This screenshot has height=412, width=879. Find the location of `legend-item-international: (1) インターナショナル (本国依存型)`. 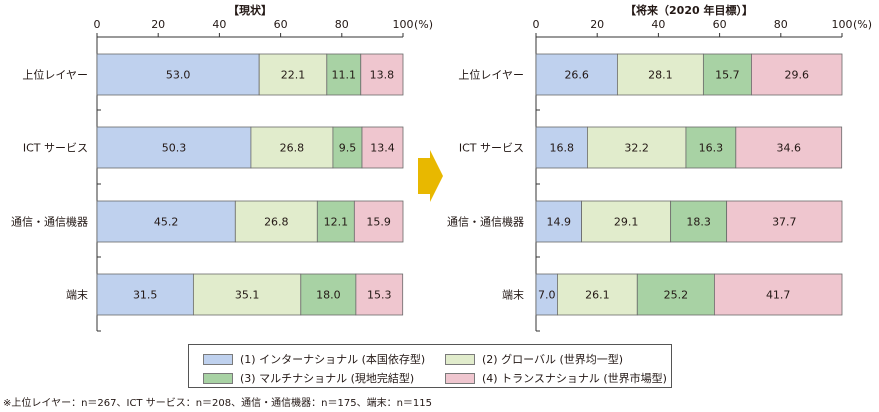

legend-item-international: (1) インターナショナル (本国依存型) is located at coordinates (314, 359).